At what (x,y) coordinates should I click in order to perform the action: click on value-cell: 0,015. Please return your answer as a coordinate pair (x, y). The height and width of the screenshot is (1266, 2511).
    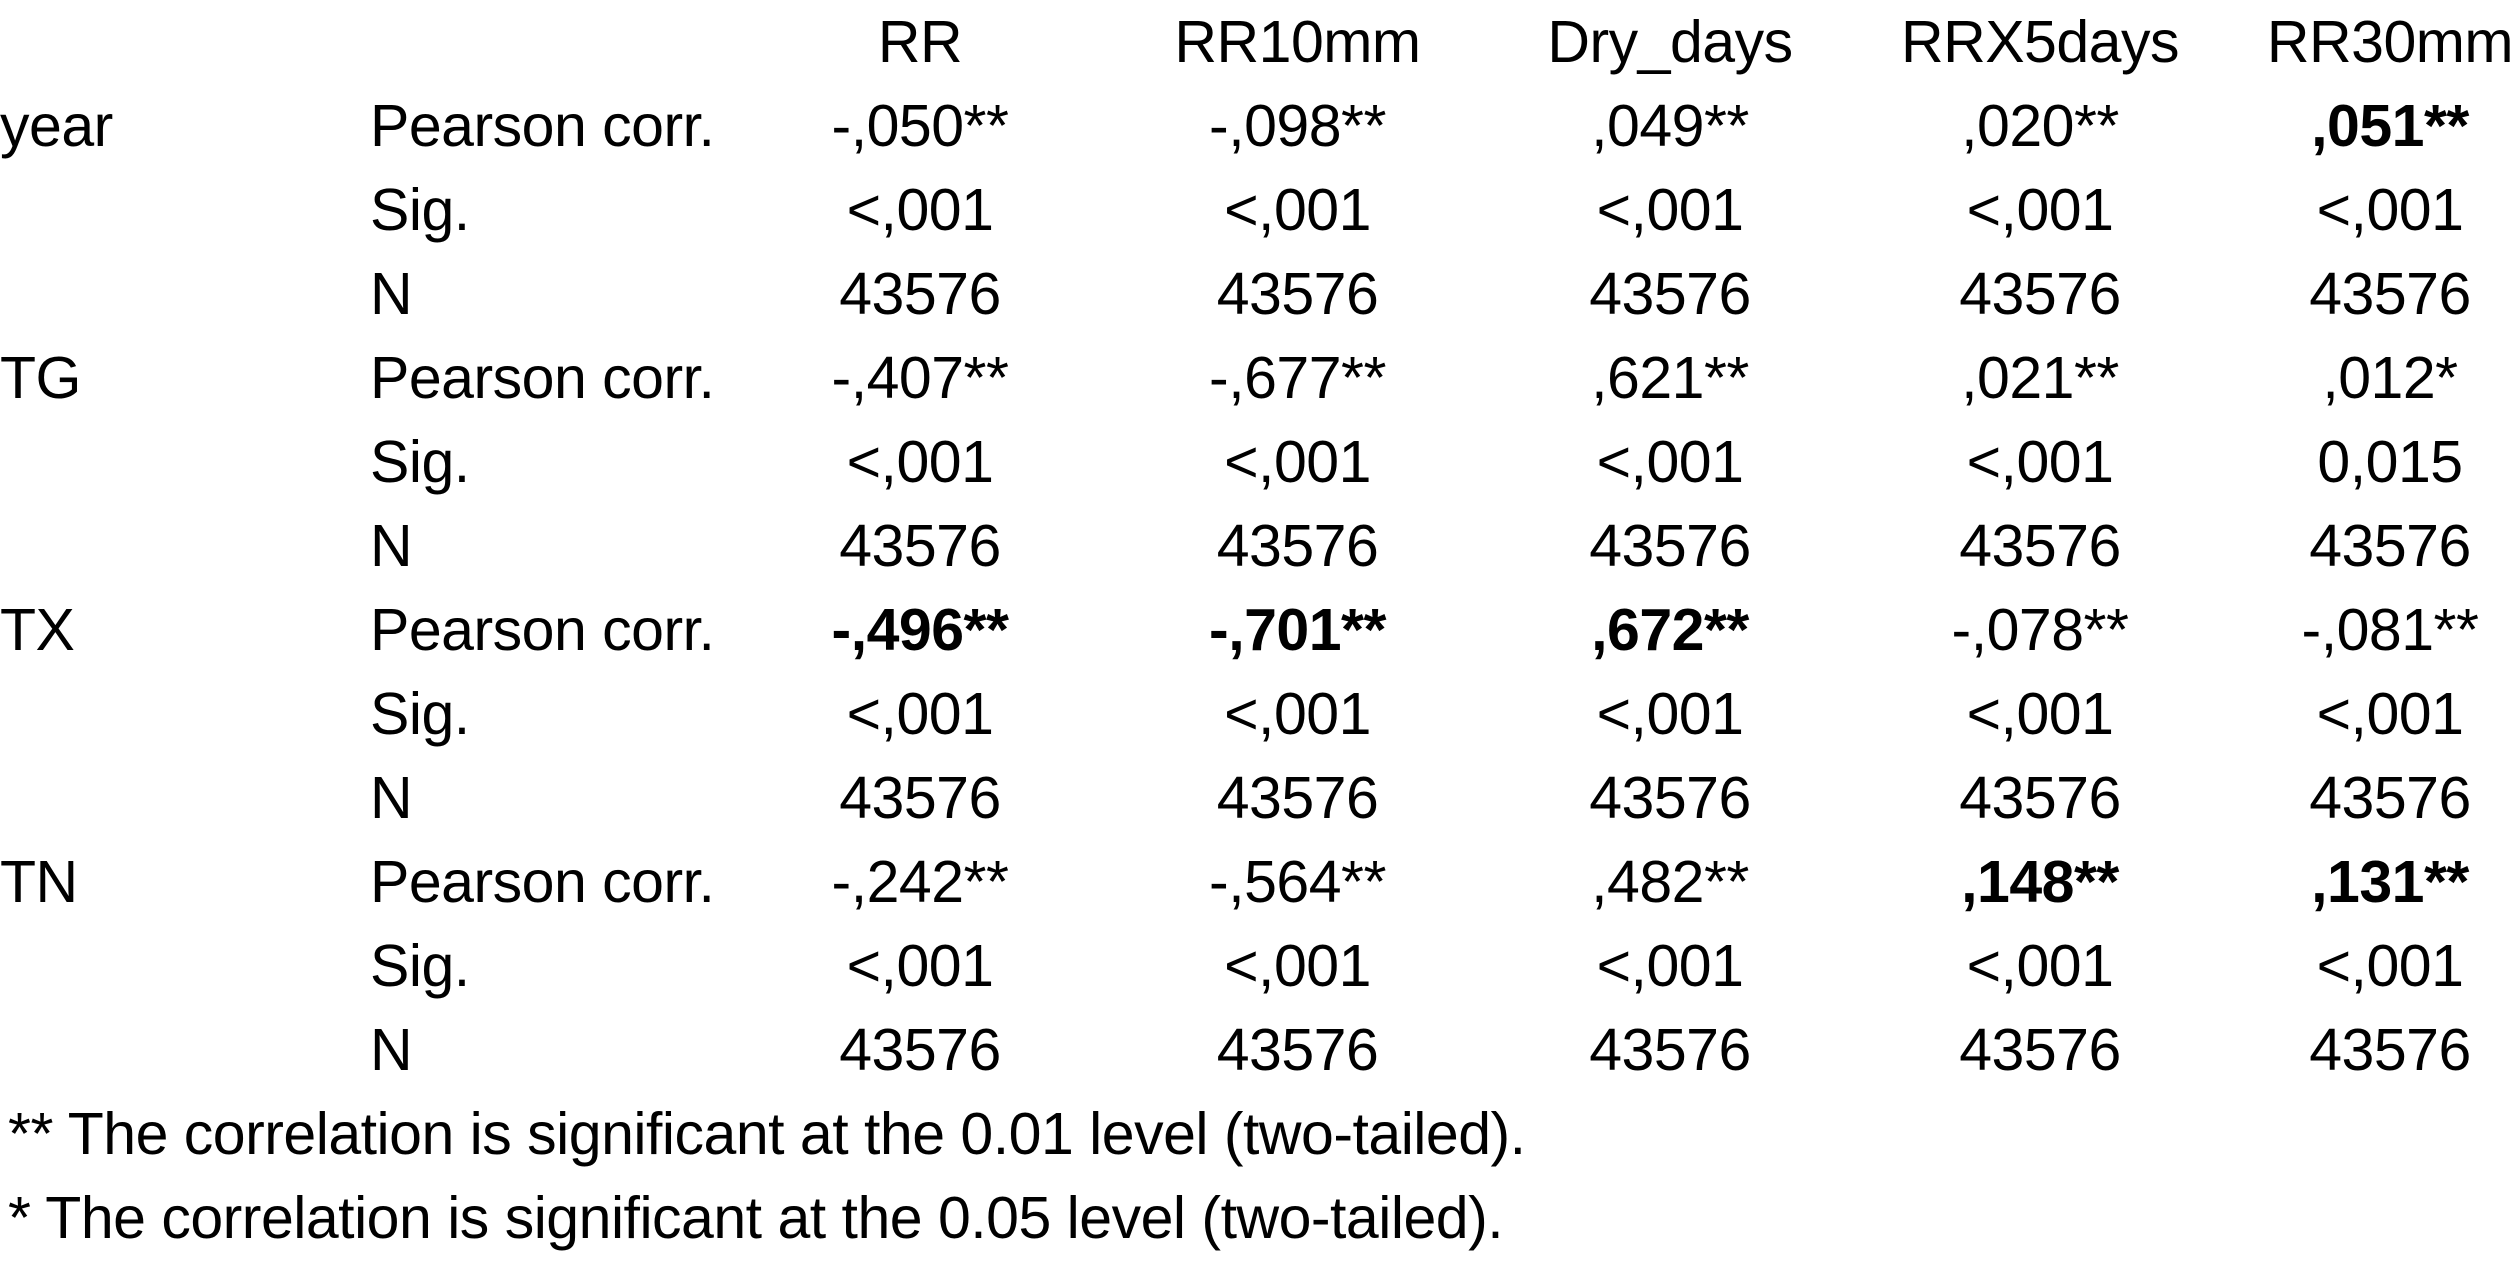
    Looking at the image, I should click on (2390, 462).